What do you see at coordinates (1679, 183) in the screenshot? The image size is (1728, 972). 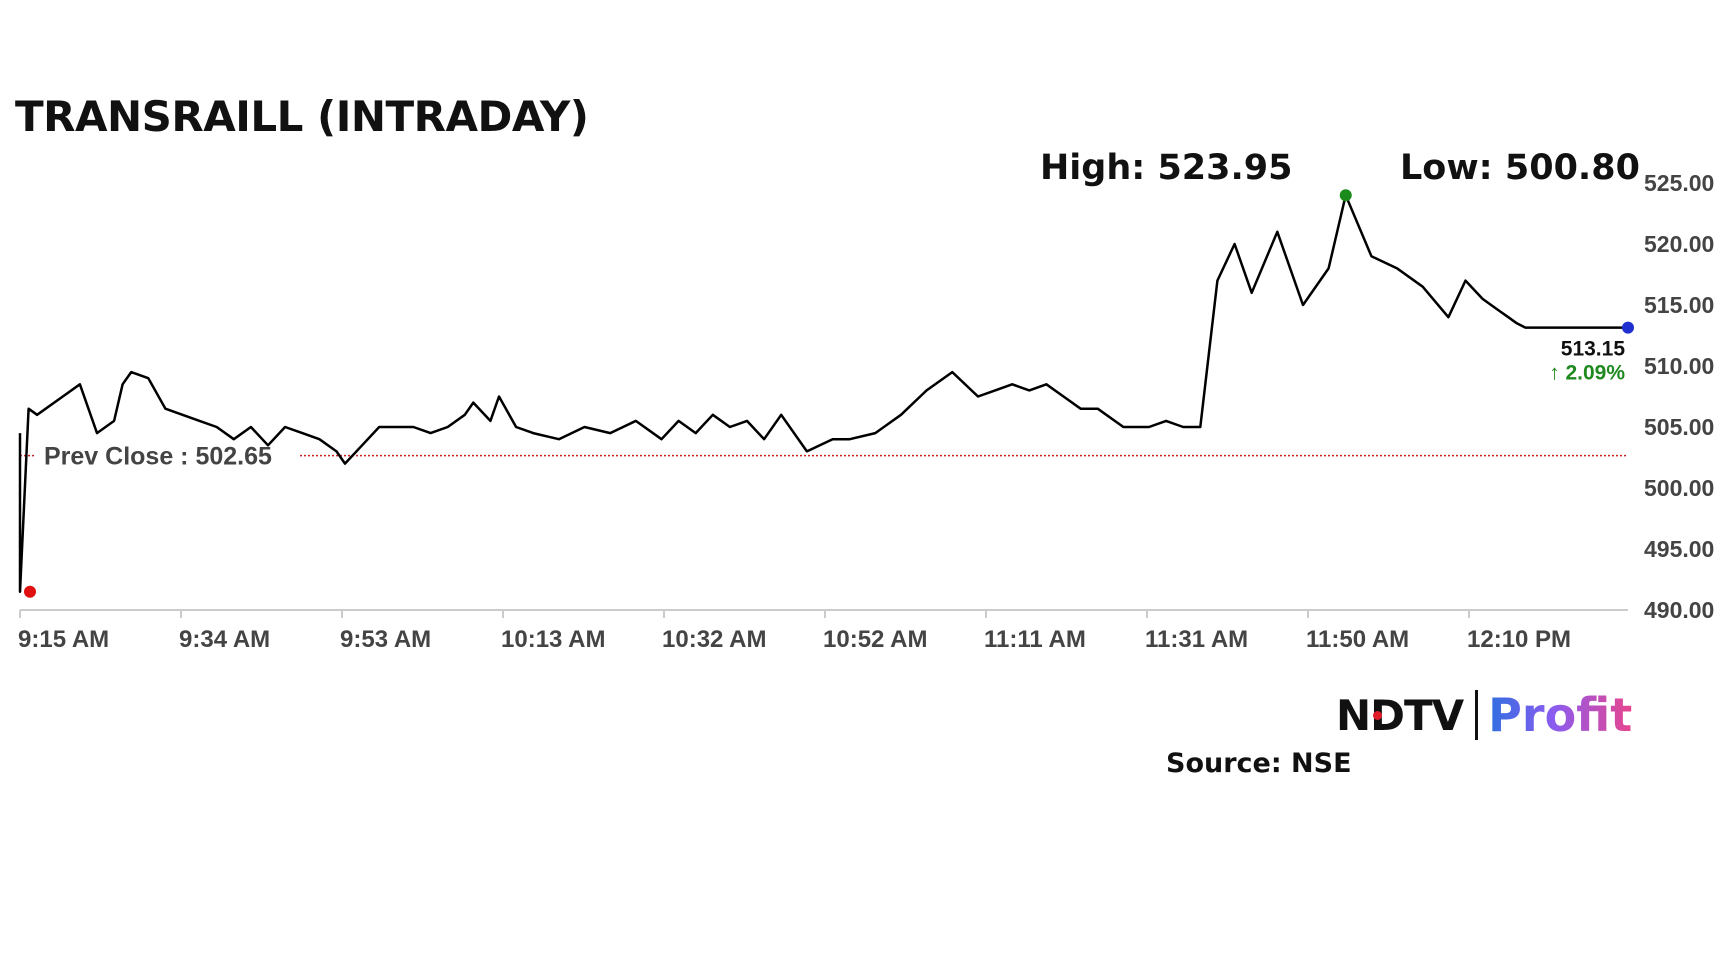 I see `y-tick-label: 525.00` at bounding box center [1679, 183].